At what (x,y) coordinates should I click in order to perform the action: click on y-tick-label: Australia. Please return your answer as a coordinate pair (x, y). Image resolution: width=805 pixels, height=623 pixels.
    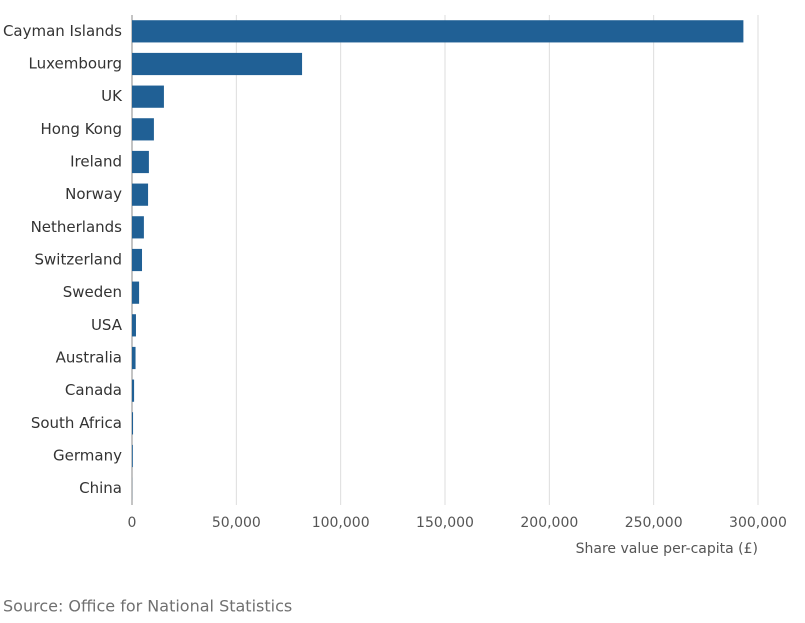
    Looking at the image, I should click on (89, 358).